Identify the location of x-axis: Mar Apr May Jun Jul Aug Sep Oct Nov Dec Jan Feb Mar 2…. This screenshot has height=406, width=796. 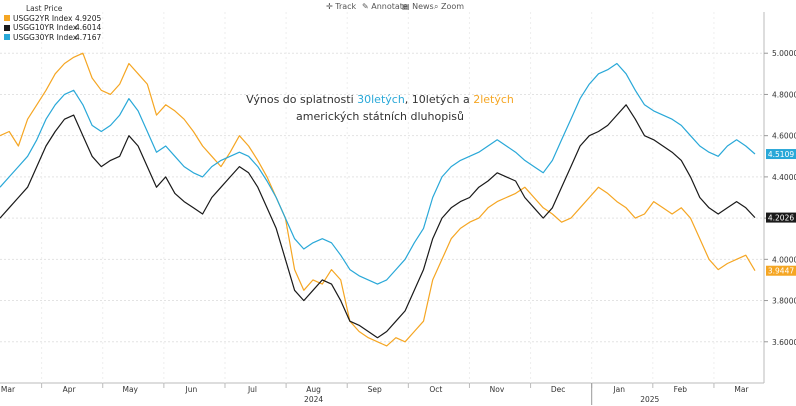
(375, 394).